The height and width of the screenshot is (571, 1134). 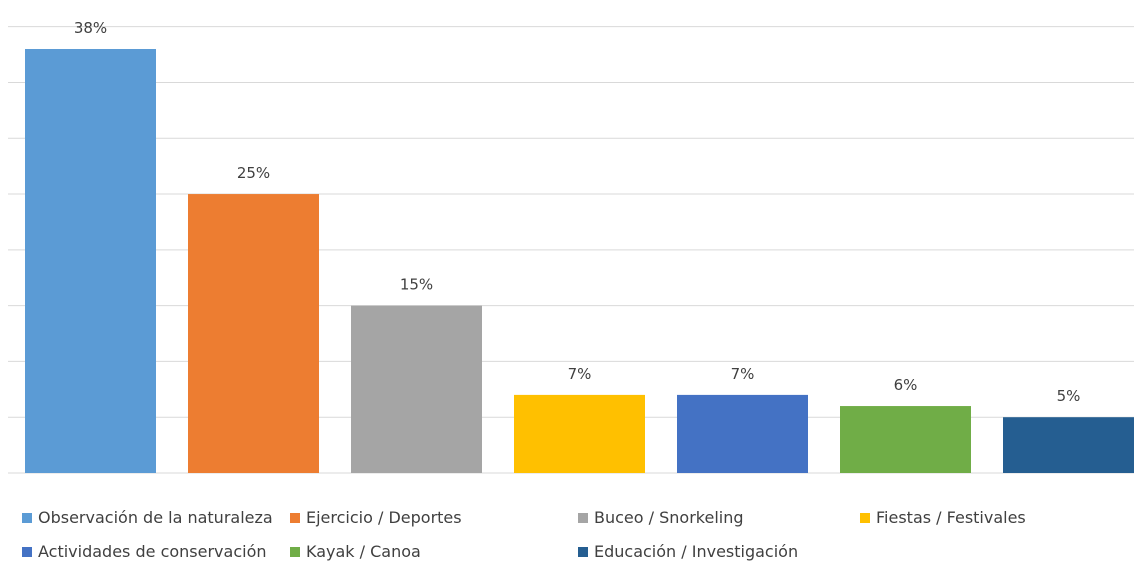 I want to click on legend-item-6: Kayak / Canoa, so click(x=355, y=551).